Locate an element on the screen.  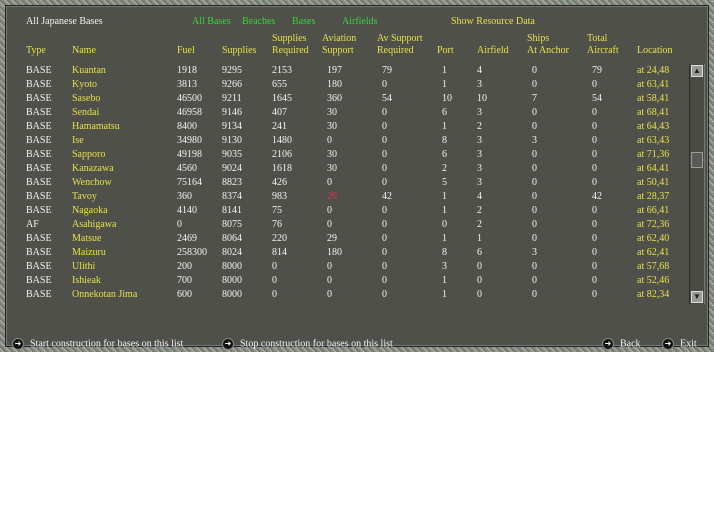
cell-fuel: 75164 is located at coordinates (189, 182).